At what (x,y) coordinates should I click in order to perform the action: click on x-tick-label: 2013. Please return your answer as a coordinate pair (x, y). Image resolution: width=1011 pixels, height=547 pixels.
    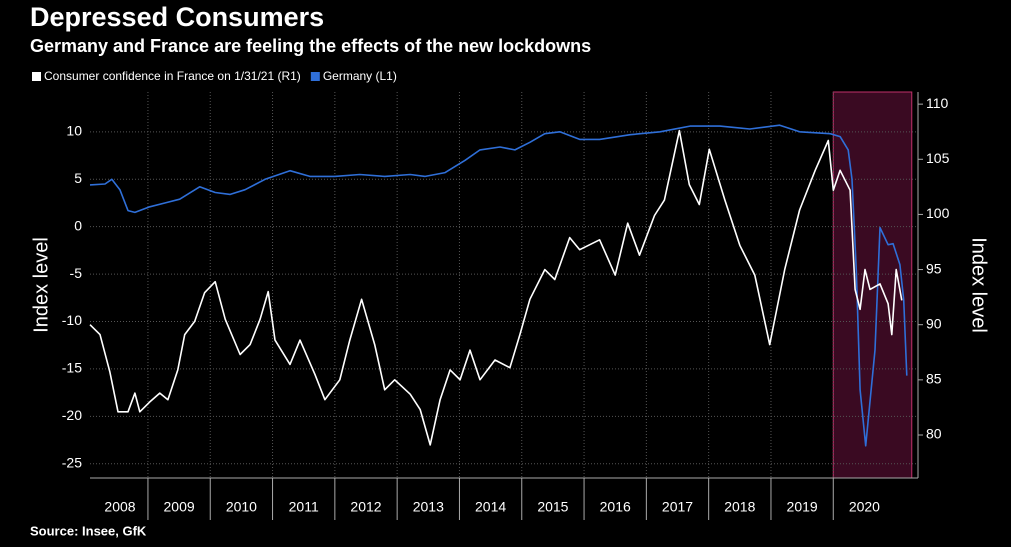
    Looking at the image, I should click on (428, 507).